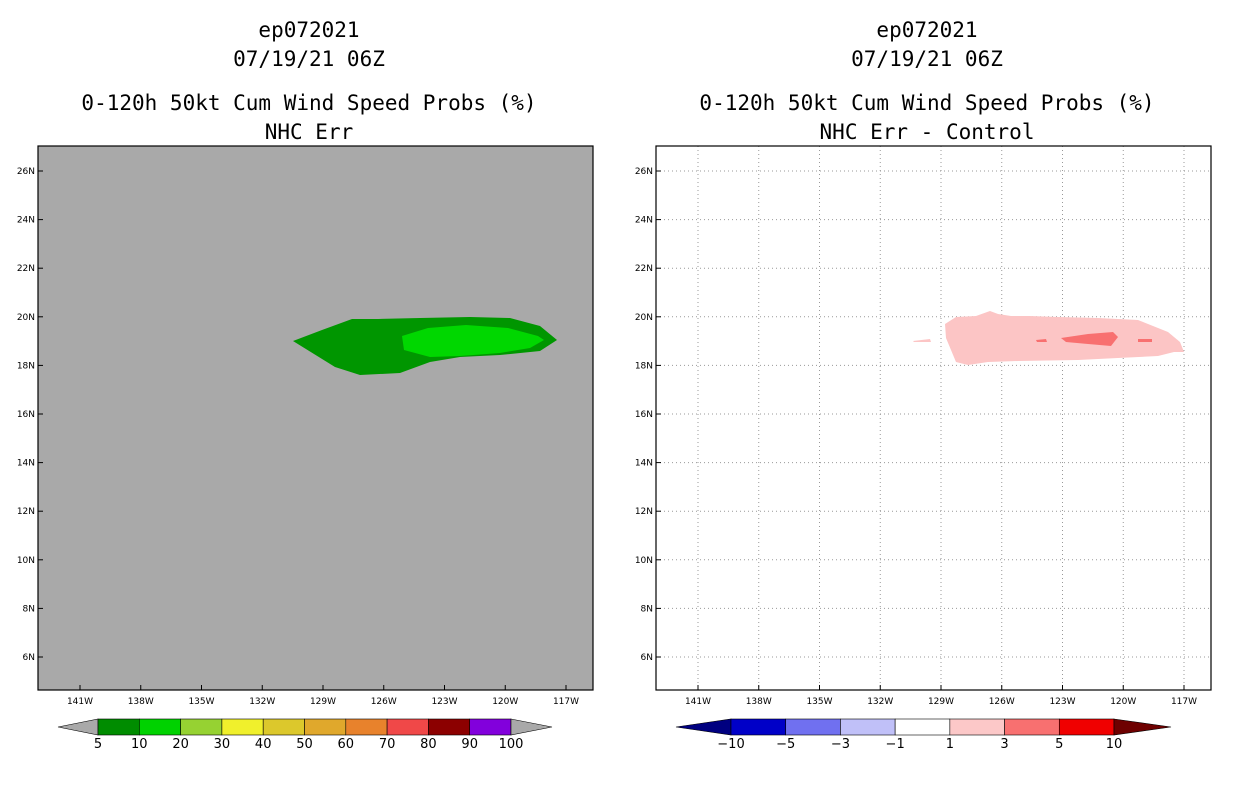 Image resolution: width=1236 pixels, height=800 pixels. What do you see at coordinates (895, 744) in the screenshot?
I see `colorbar-label: −1` at bounding box center [895, 744].